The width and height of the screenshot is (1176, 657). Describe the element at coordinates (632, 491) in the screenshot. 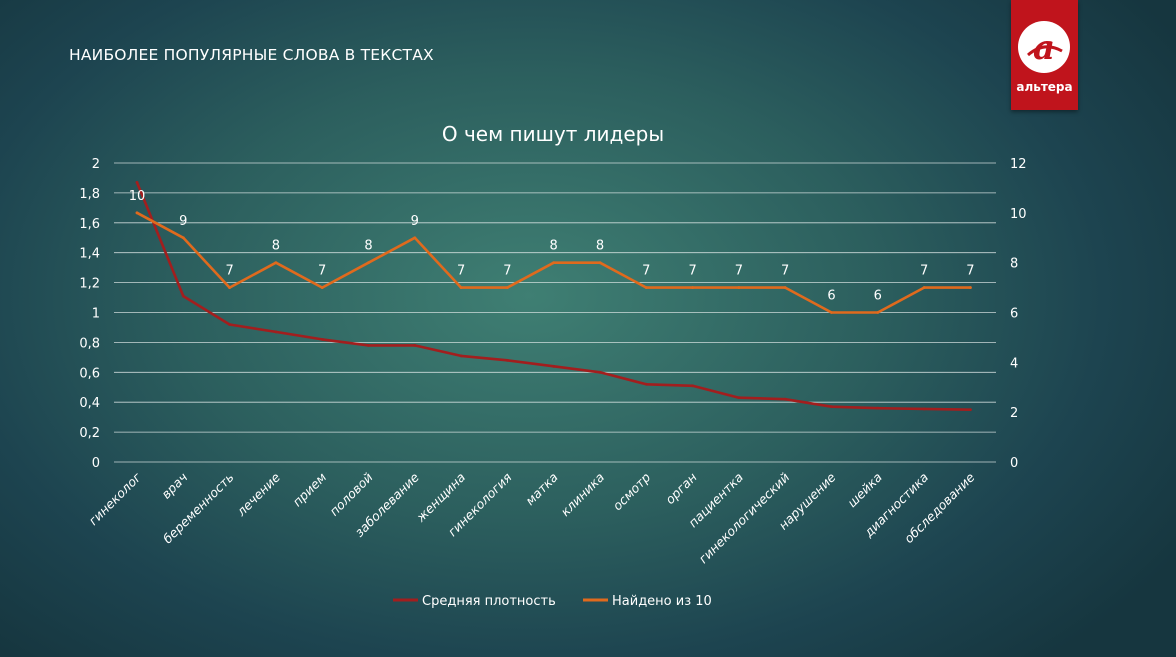

I see `x-category-label: осмотр` at that location.